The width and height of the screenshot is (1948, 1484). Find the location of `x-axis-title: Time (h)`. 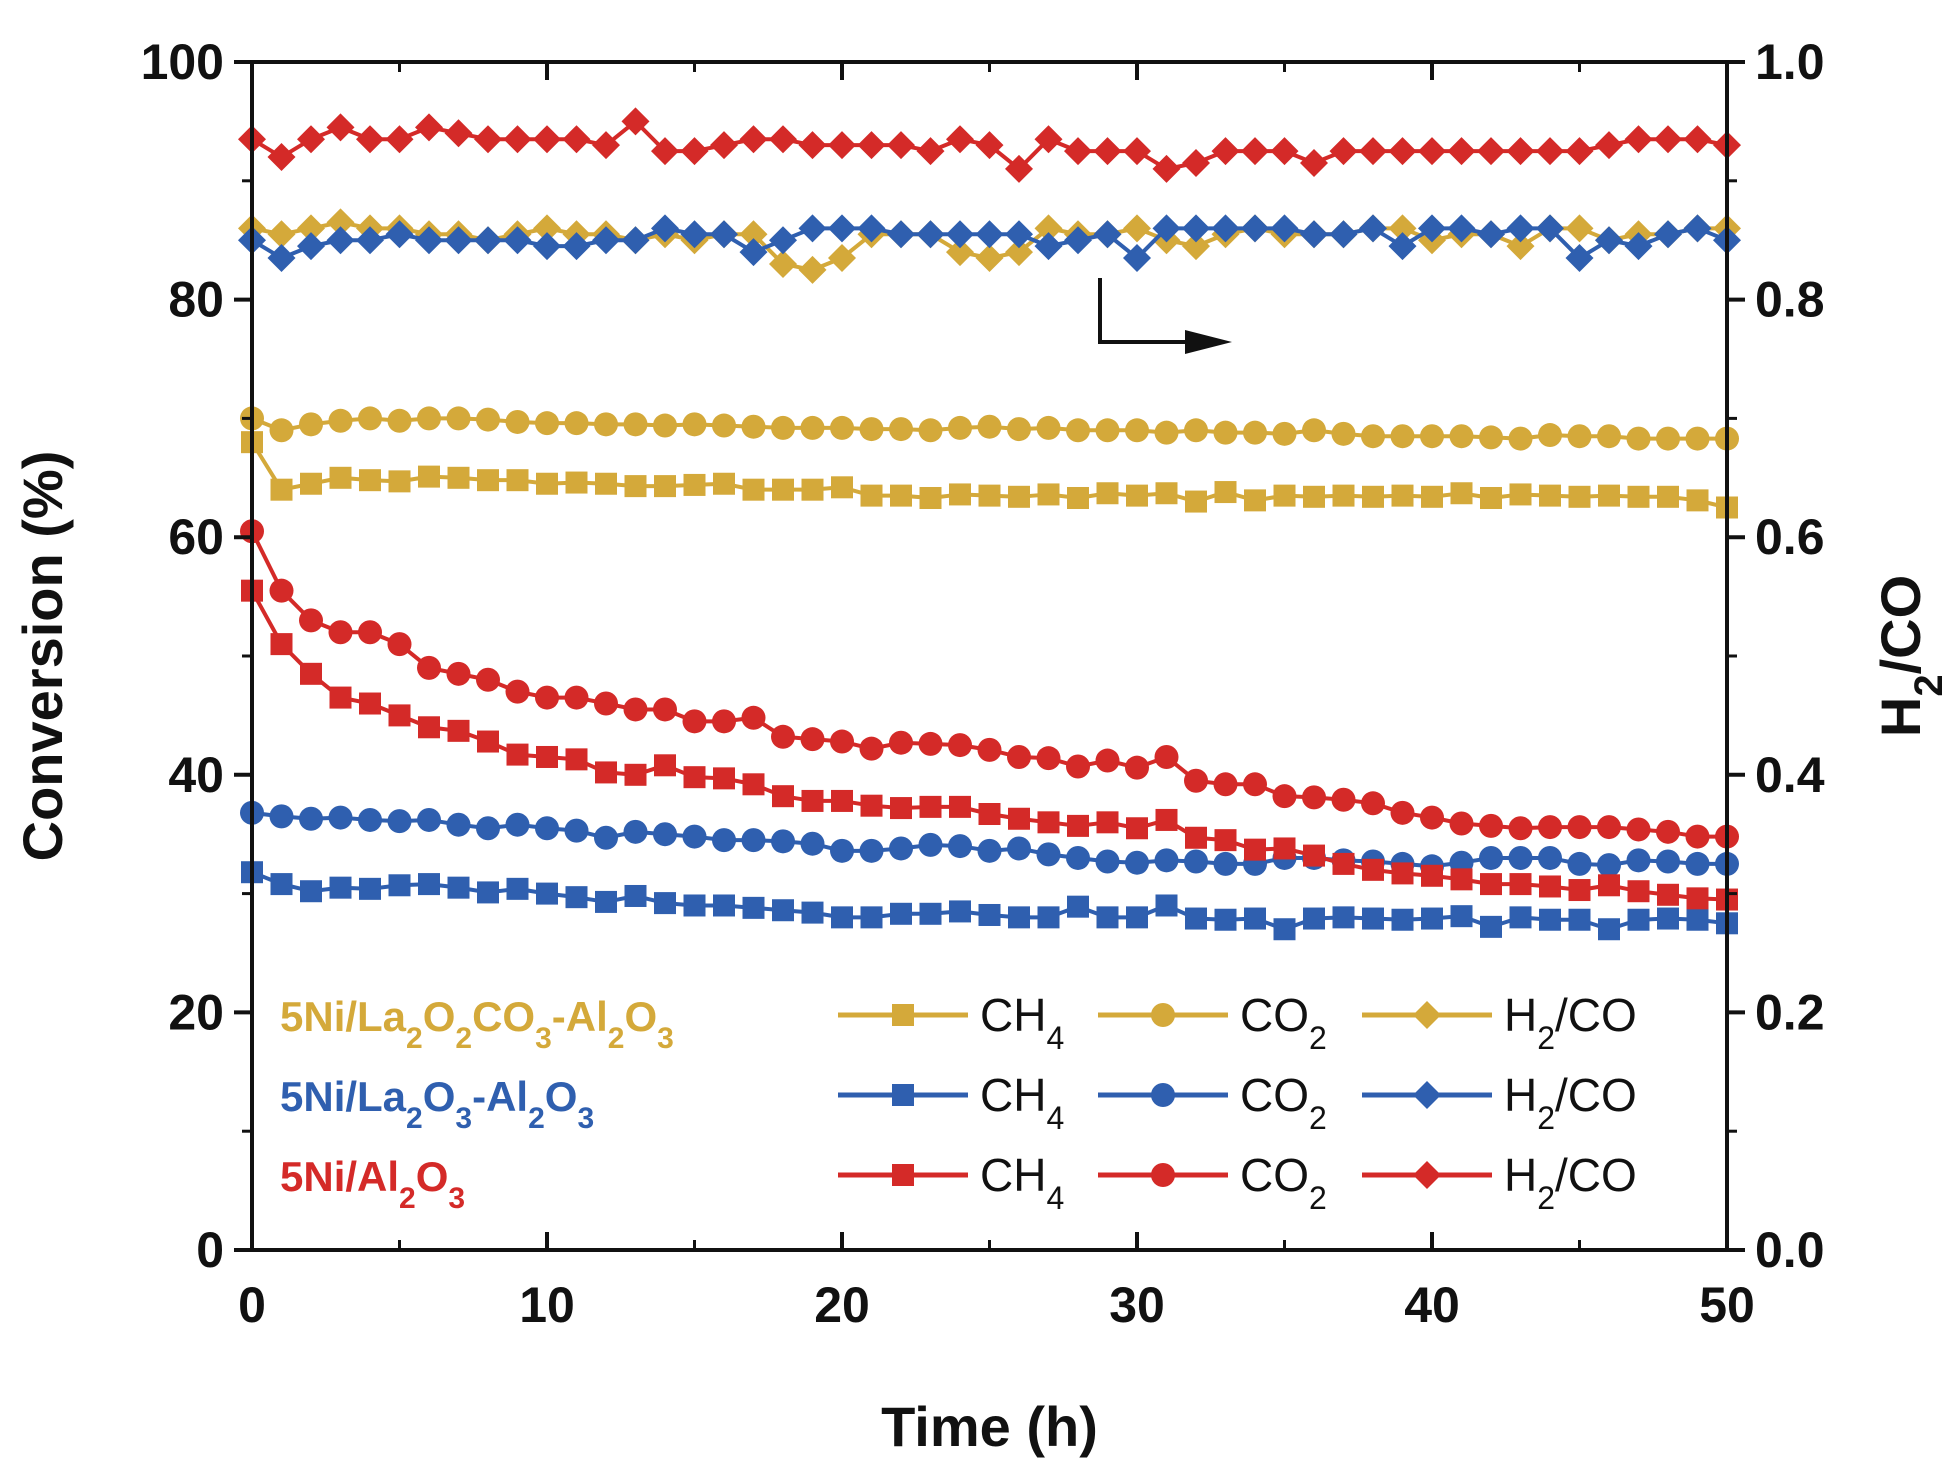

x-axis-title: Time (h) is located at coordinates (989, 1426).